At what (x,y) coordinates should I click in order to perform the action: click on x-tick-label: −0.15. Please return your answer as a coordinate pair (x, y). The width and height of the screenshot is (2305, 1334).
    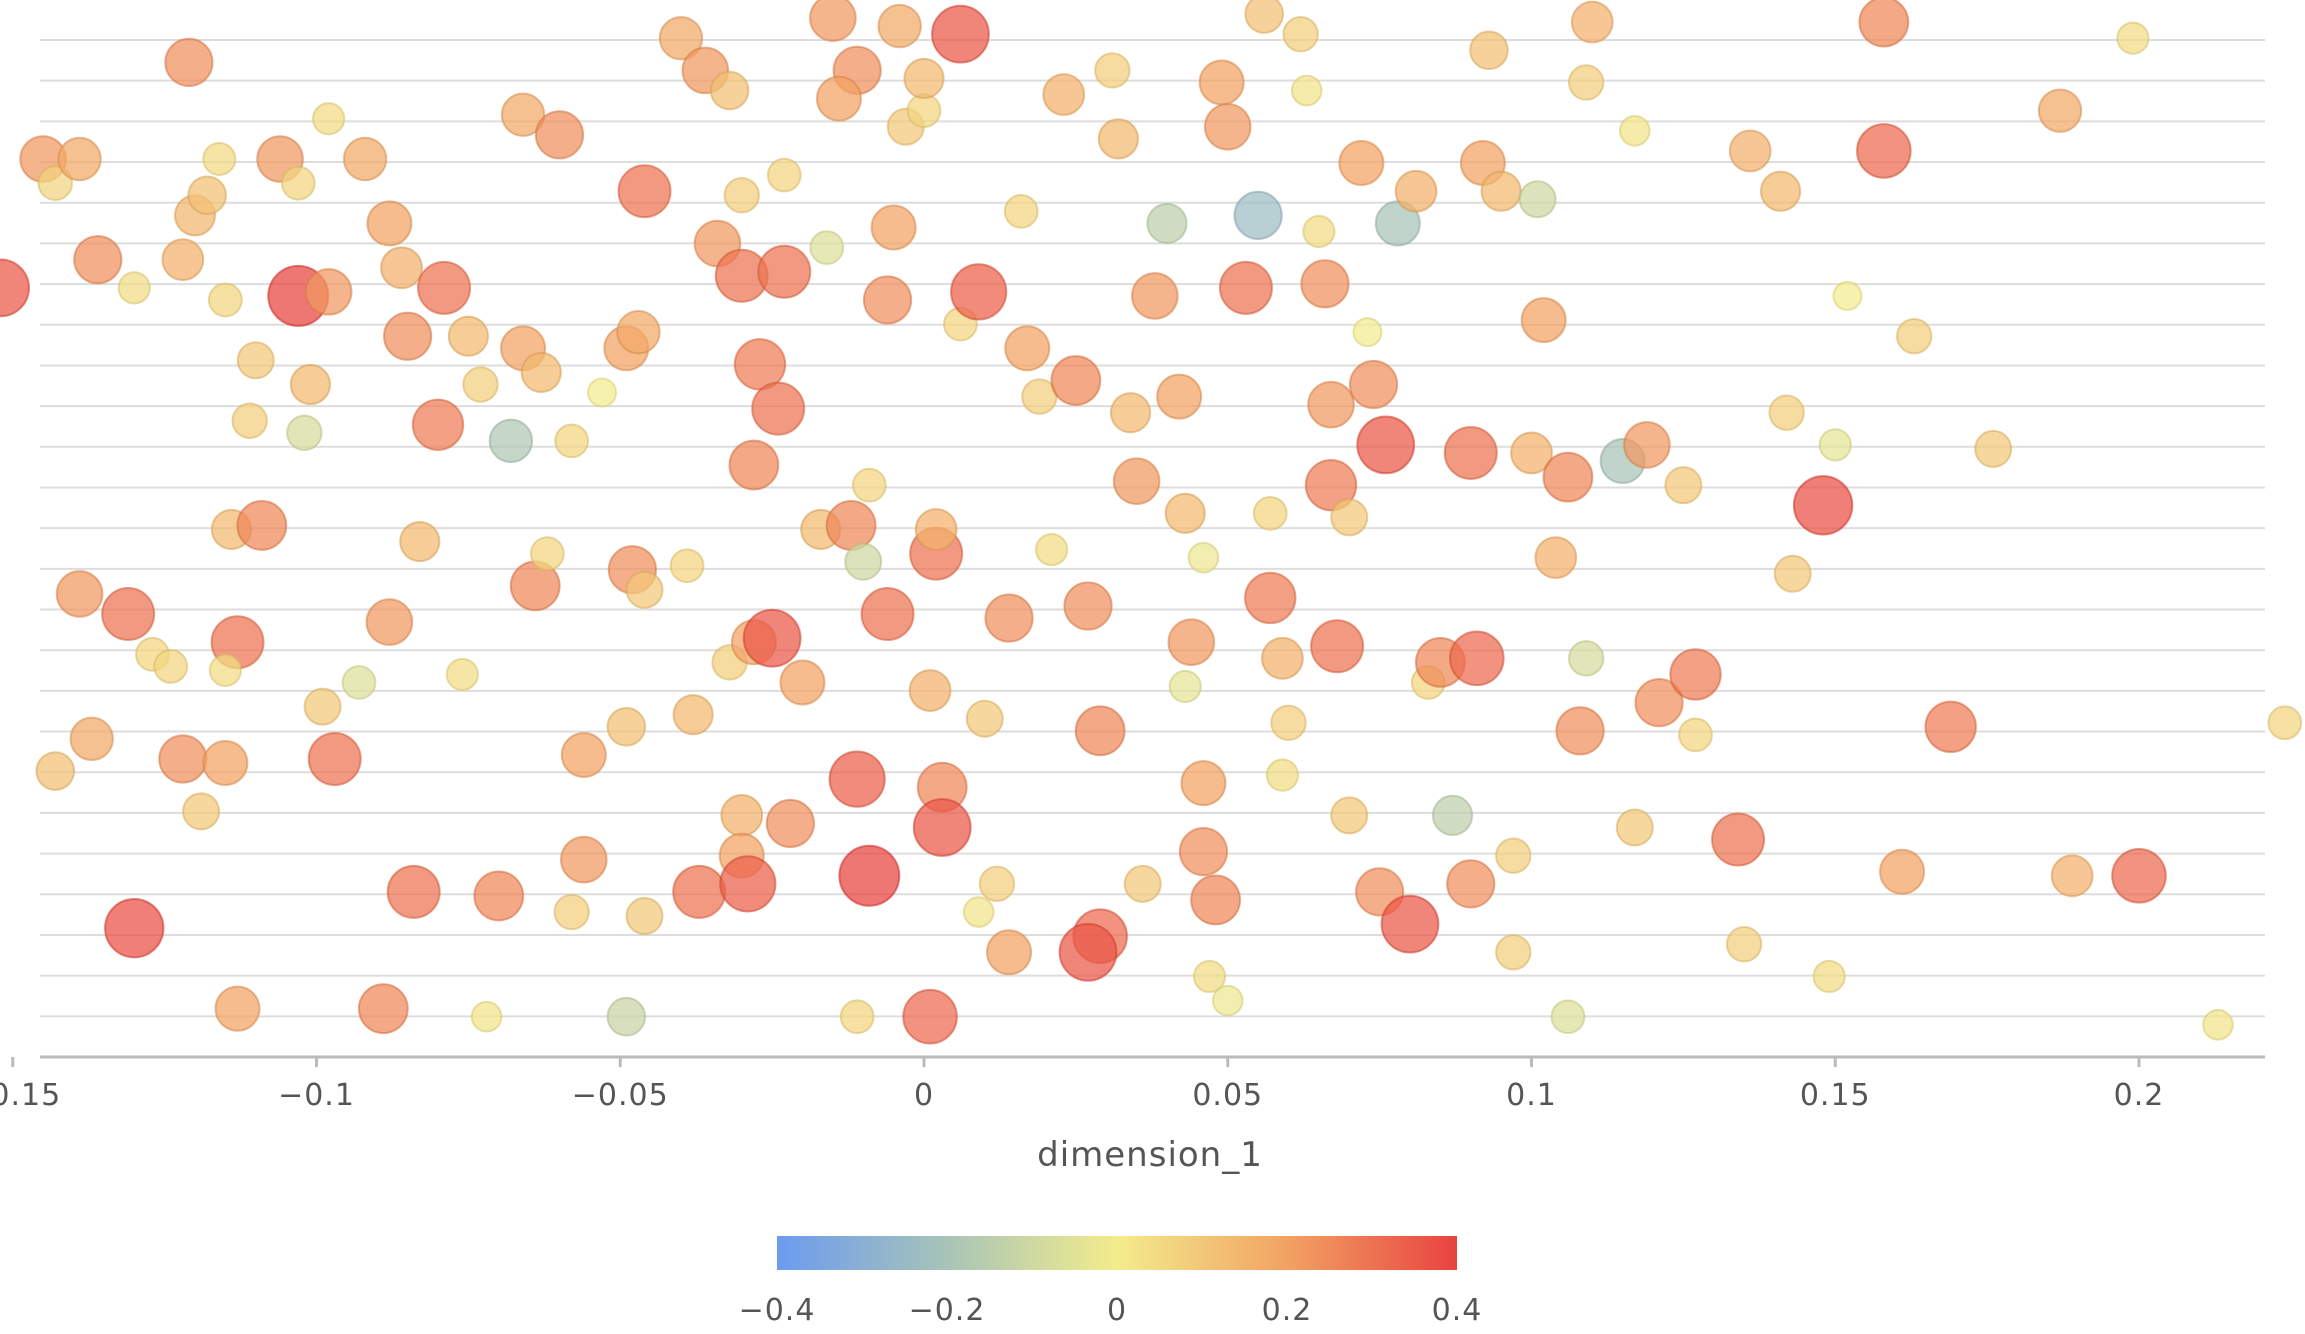
    Looking at the image, I should click on (30, 1095).